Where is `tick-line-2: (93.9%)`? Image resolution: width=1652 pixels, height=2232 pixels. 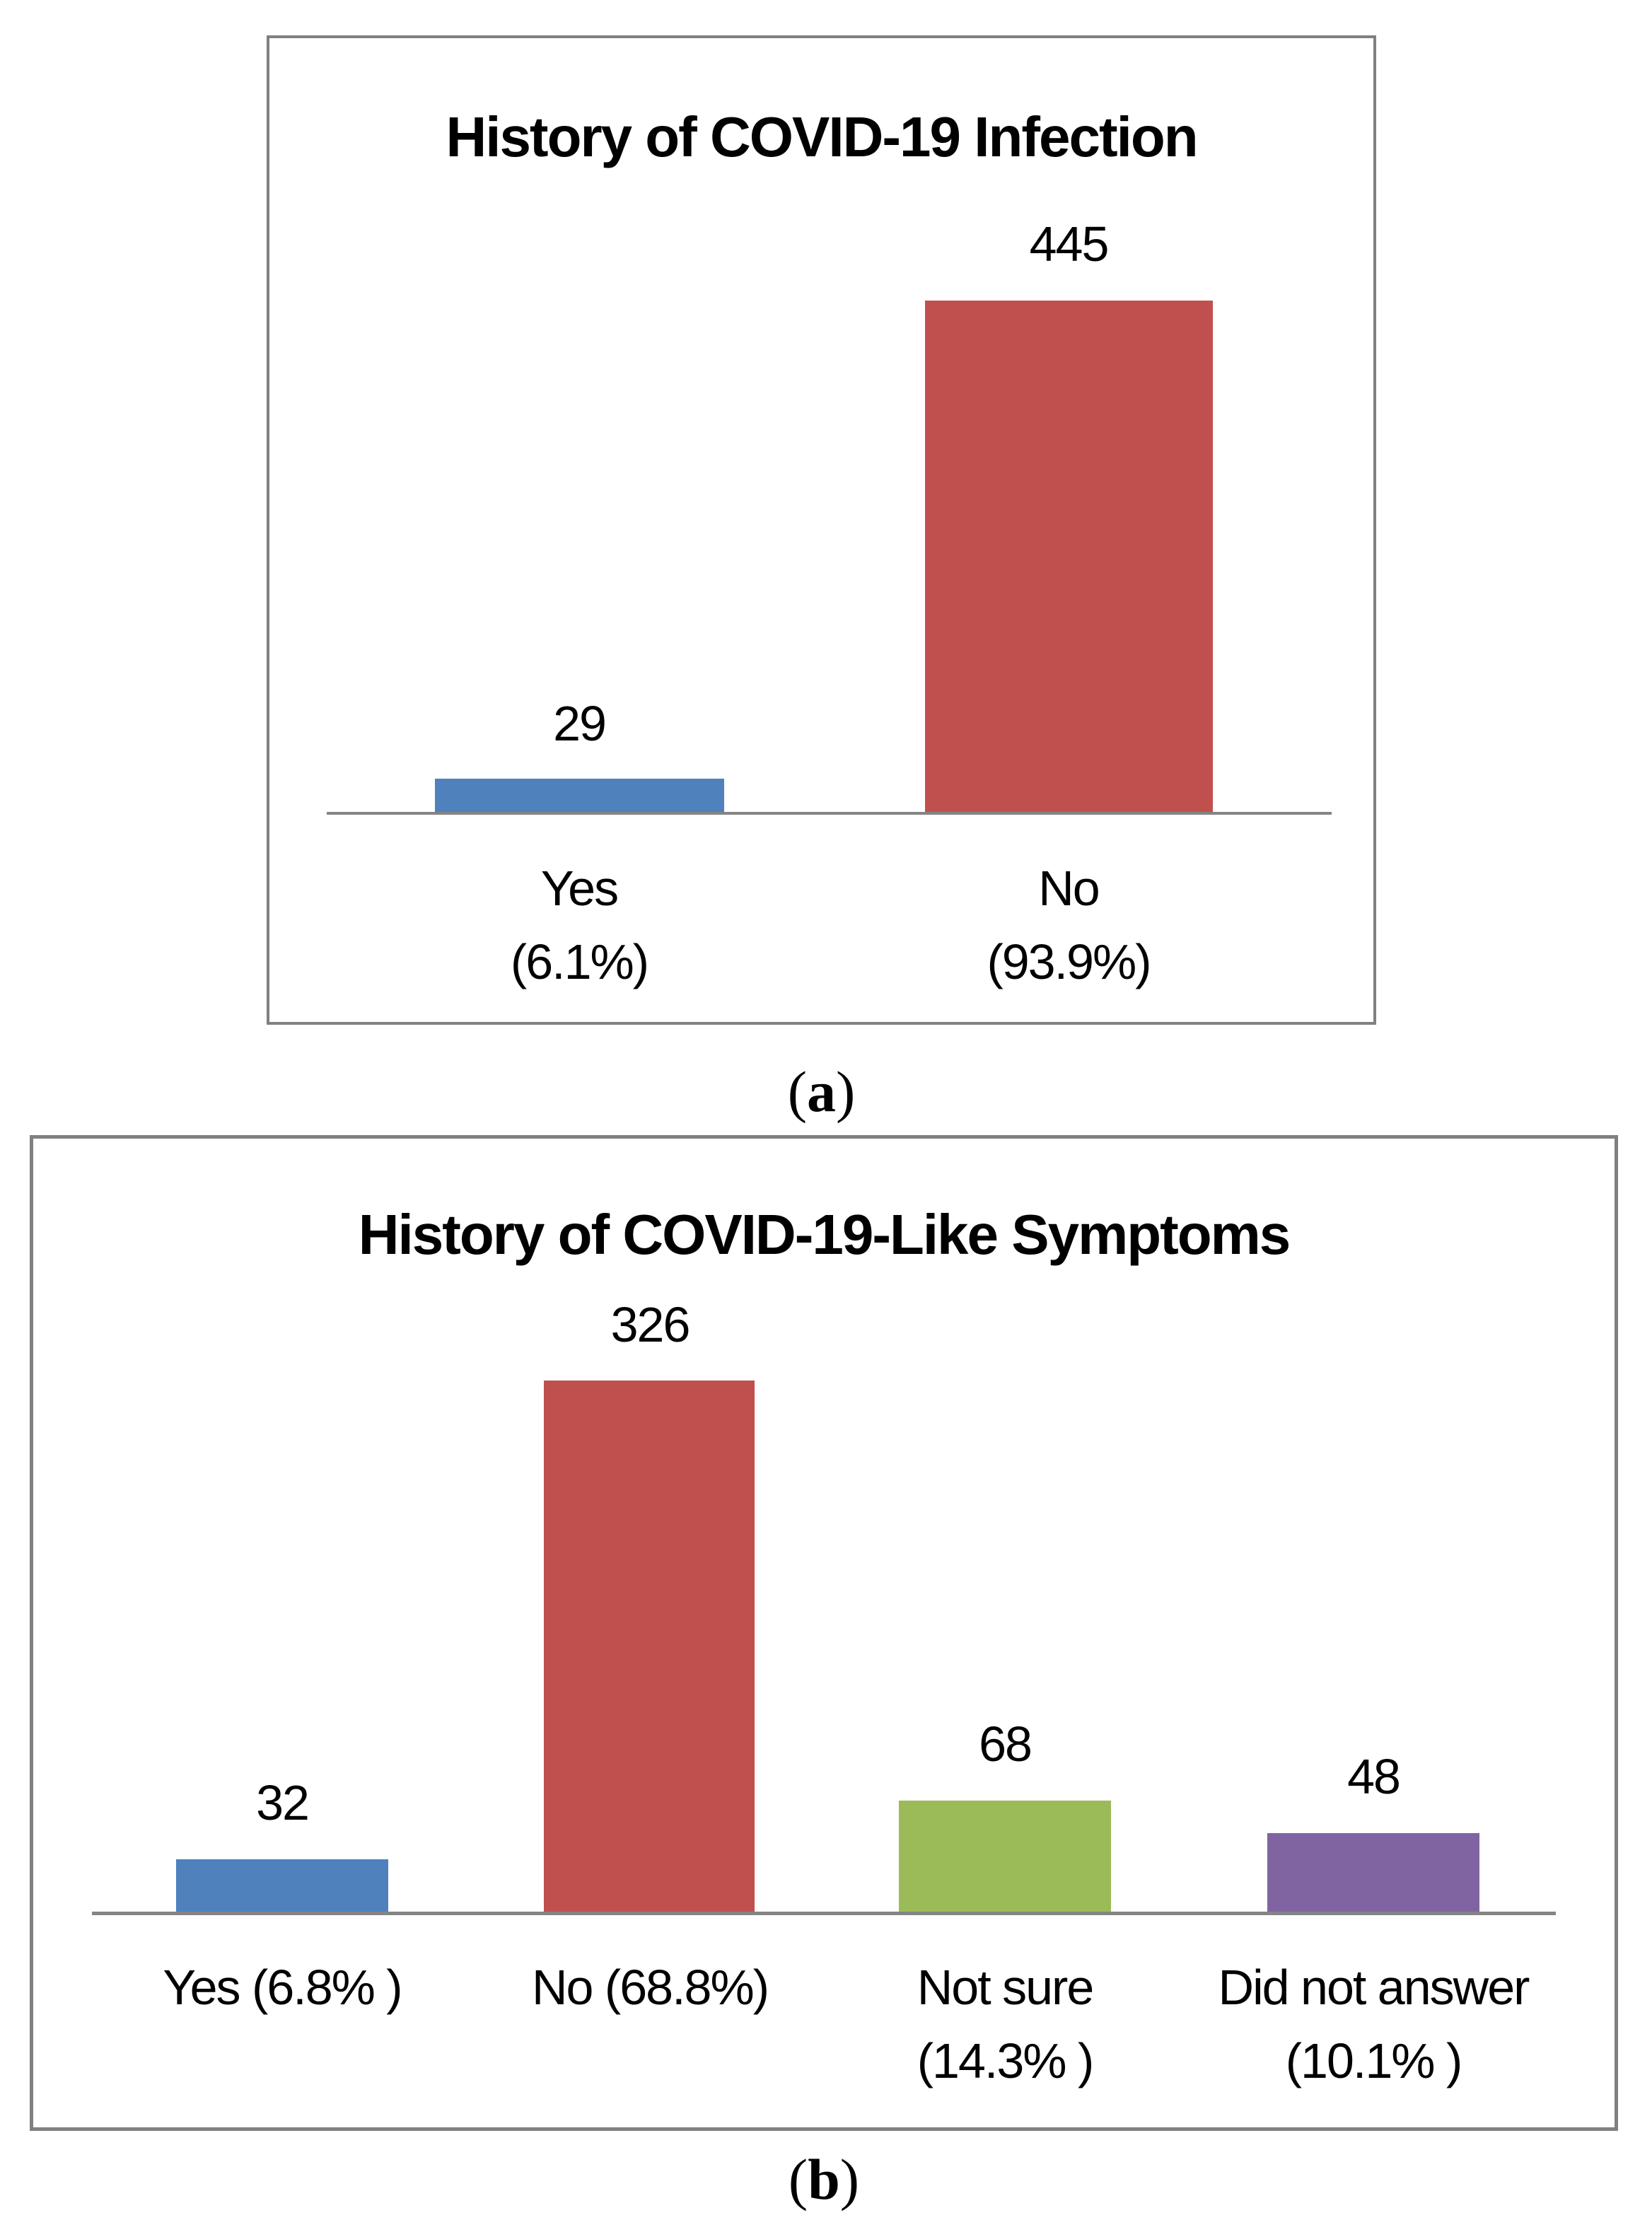 tick-line-2: (93.9%) is located at coordinates (1069, 961).